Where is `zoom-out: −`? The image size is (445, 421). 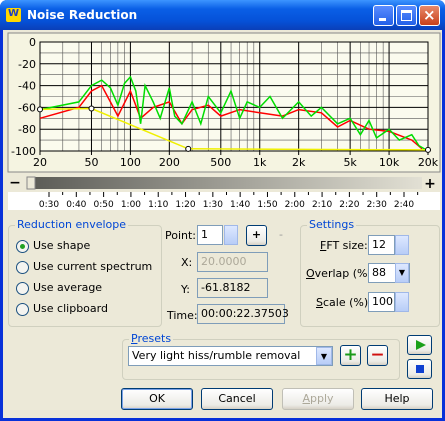 zoom-out: − is located at coordinates (15, 183).